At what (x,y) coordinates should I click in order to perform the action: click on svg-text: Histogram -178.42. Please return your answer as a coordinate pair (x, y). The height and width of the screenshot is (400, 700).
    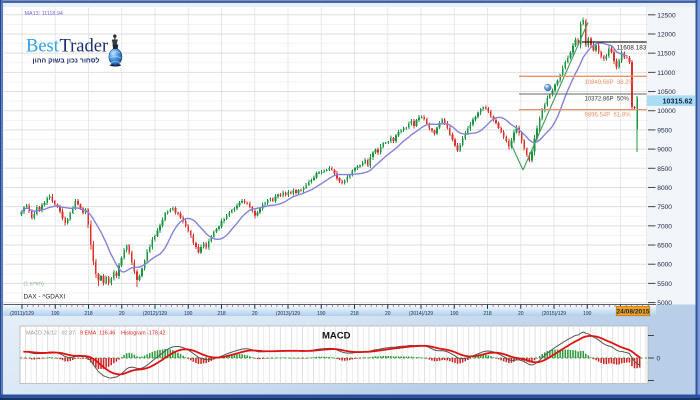
    Looking at the image, I should click on (143, 334).